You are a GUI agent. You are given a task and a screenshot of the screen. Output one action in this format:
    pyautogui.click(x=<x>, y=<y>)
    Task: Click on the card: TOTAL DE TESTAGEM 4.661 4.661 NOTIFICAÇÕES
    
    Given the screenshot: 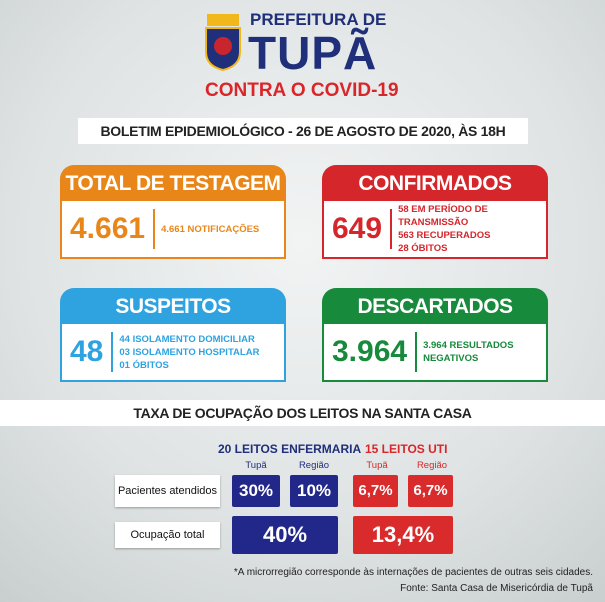 What is the action you would take?
    pyautogui.click(x=173, y=212)
    